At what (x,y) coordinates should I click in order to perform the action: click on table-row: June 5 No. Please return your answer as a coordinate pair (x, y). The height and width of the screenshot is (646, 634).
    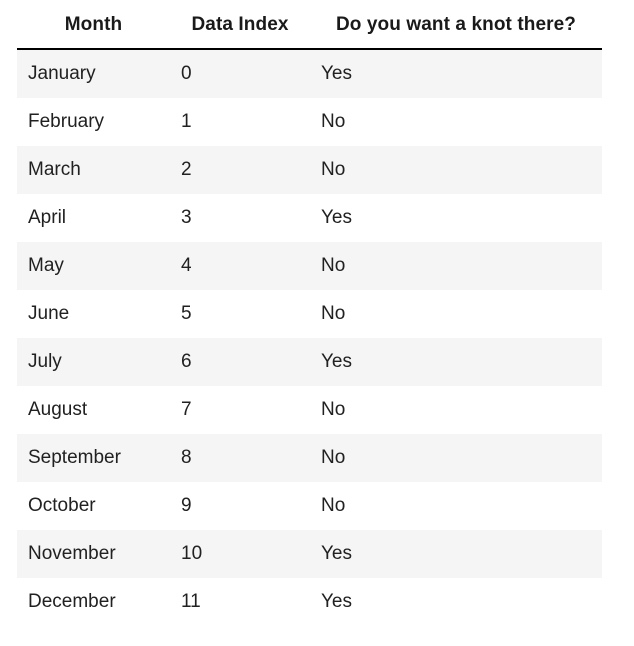
    Looking at the image, I should click on (309, 314).